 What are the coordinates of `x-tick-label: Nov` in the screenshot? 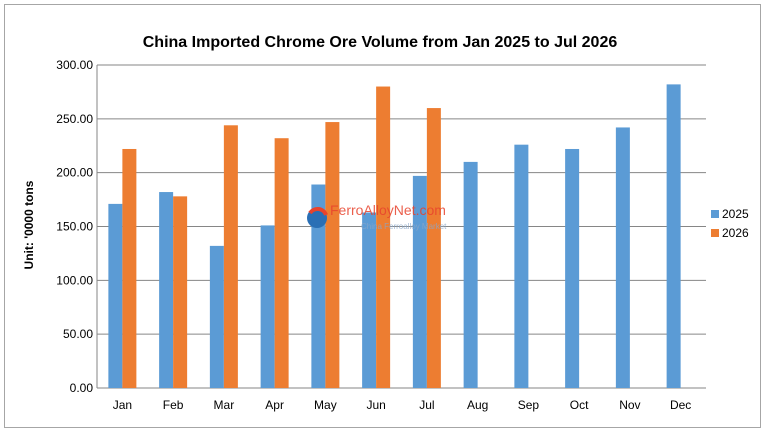 It's located at (629, 405).